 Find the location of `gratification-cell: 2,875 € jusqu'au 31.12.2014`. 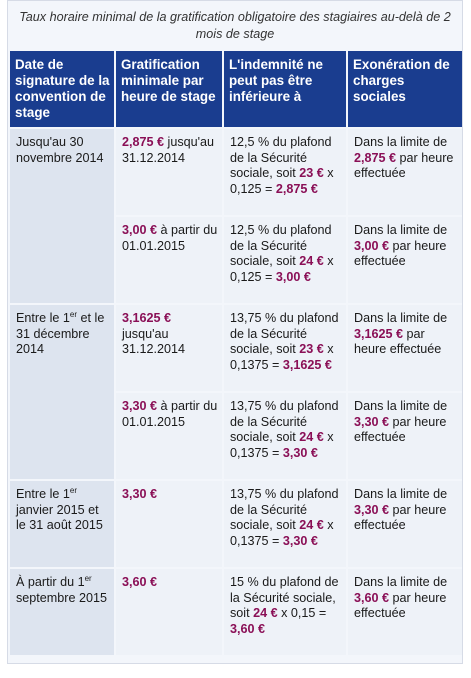

gratification-cell: 2,875 € jusqu'au 31.12.2014 is located at coordinates (169, 172).